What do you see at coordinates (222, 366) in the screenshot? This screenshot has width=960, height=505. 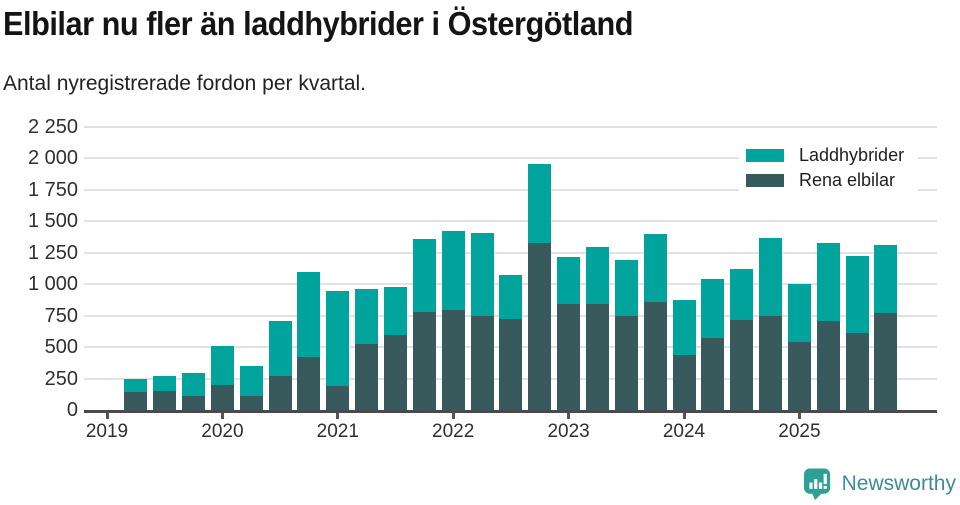 I see `bar-2020-Q1-laddhybrider` at bounding box center [222, 366].